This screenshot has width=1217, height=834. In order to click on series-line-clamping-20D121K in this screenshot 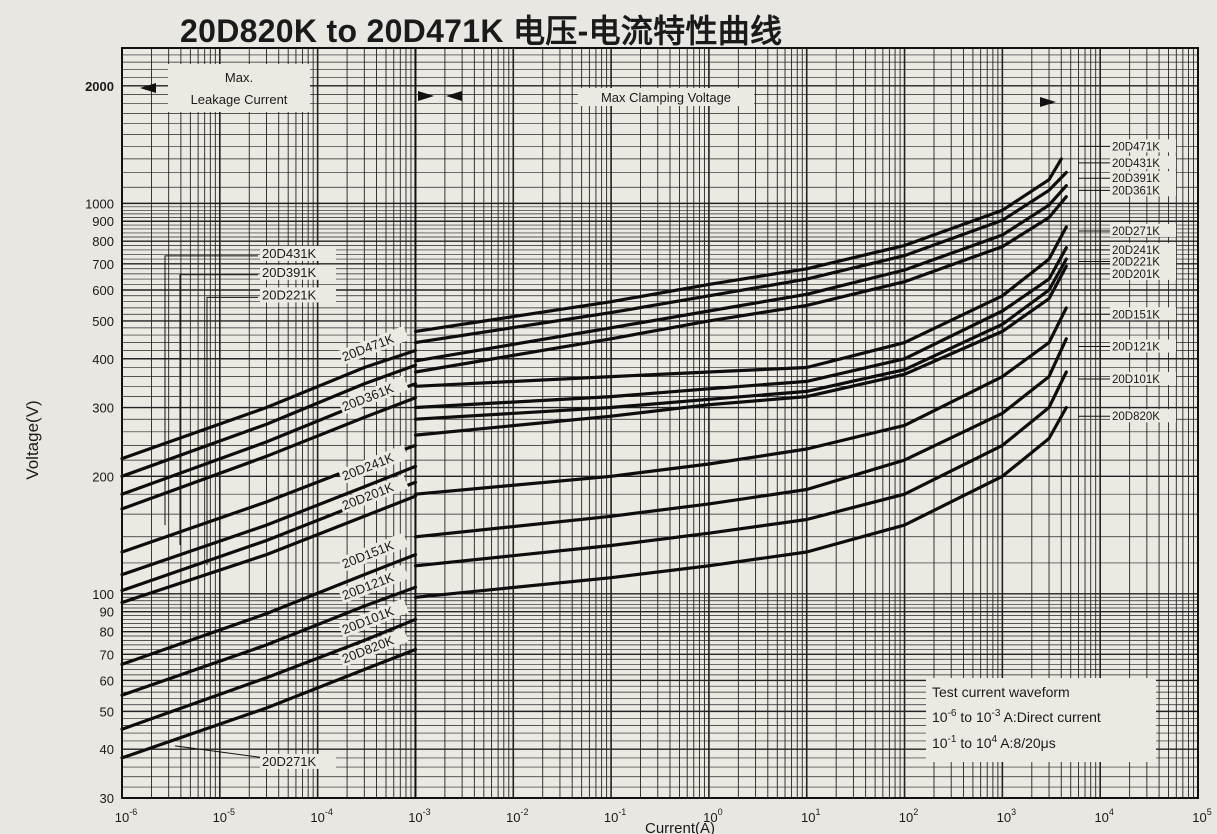, I will do `click(740, 438)`.